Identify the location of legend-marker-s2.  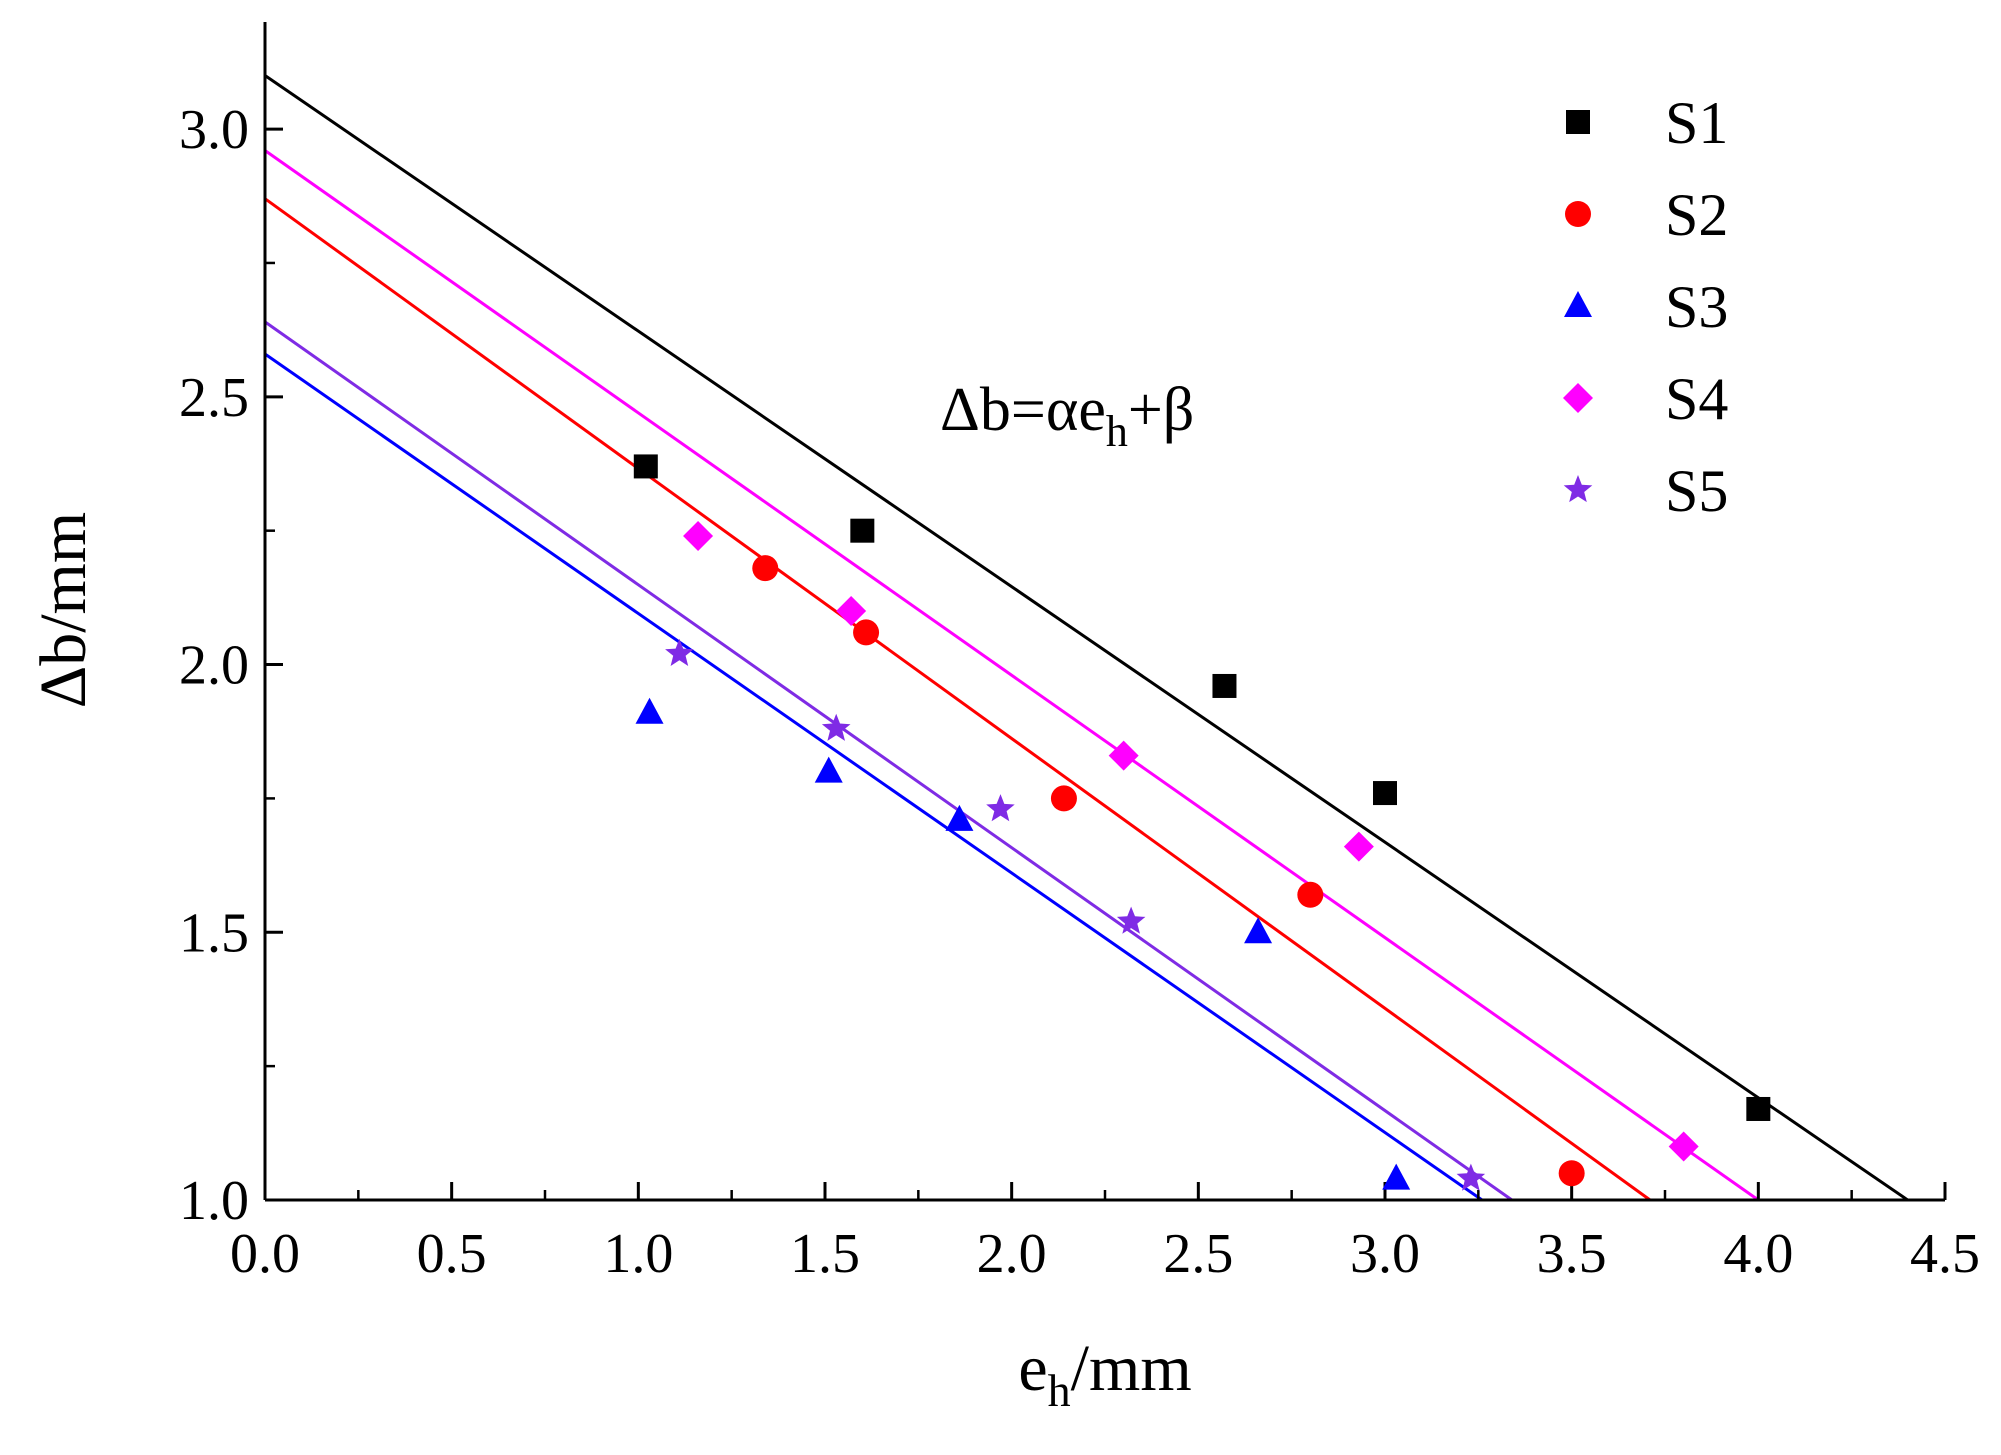
(1578, 214).